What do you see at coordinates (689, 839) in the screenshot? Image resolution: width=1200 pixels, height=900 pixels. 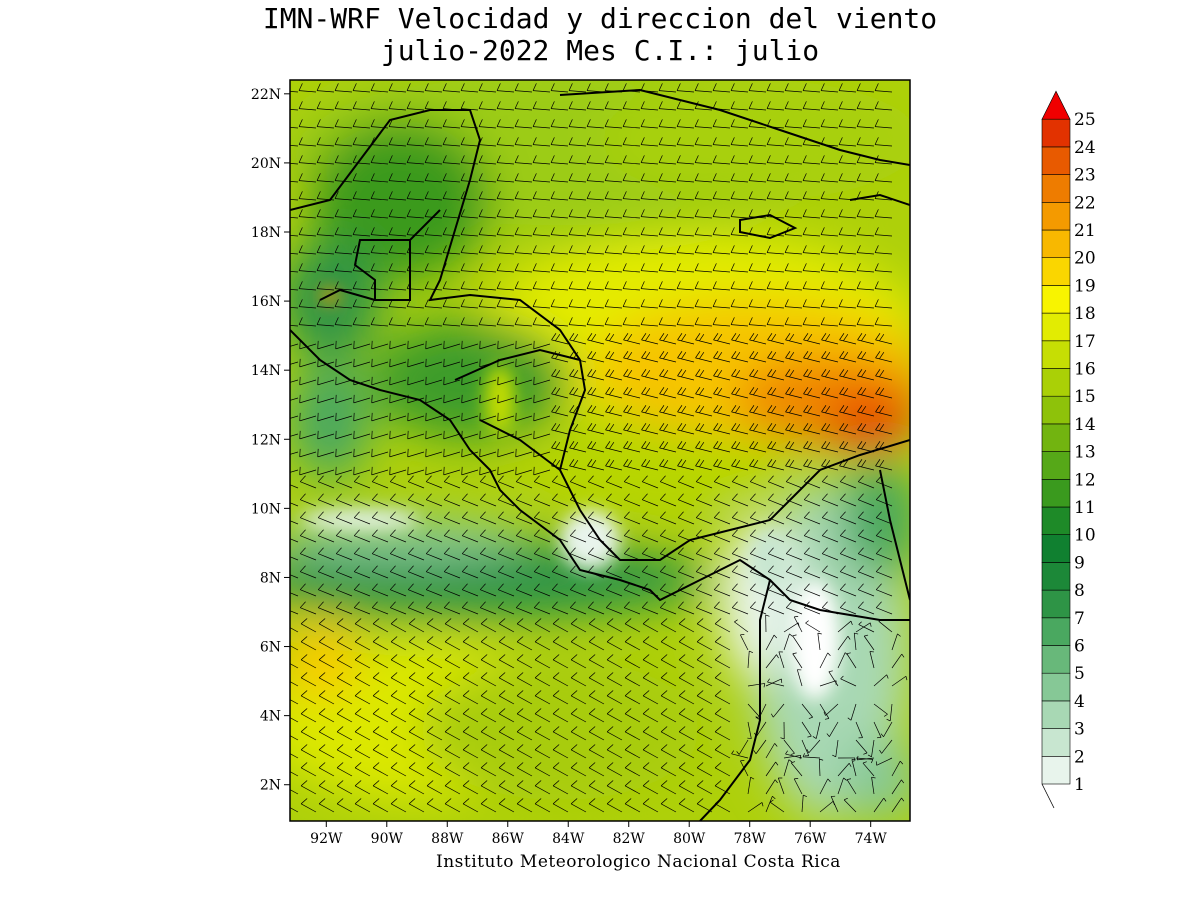 I see `lon-tick-label: 80W` at bounding box center [689, 839].